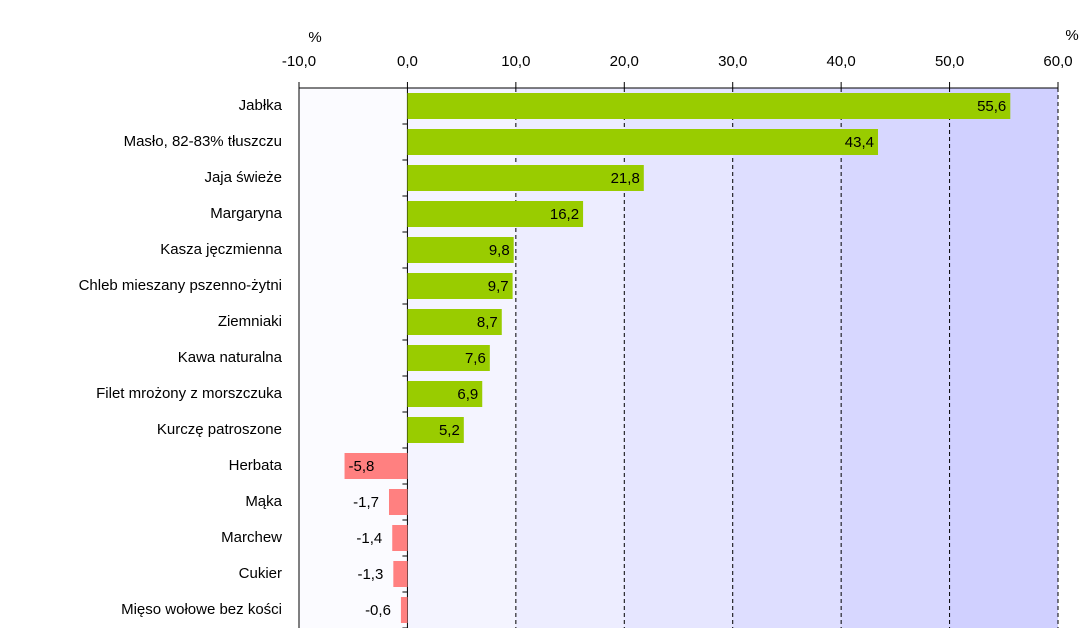 This screenshot has height=628, width=1083. What do you see at coordinates (624, 61) in the screenshot?
I see `x-tick-label: 20,0` at bounding box center [624, 61].